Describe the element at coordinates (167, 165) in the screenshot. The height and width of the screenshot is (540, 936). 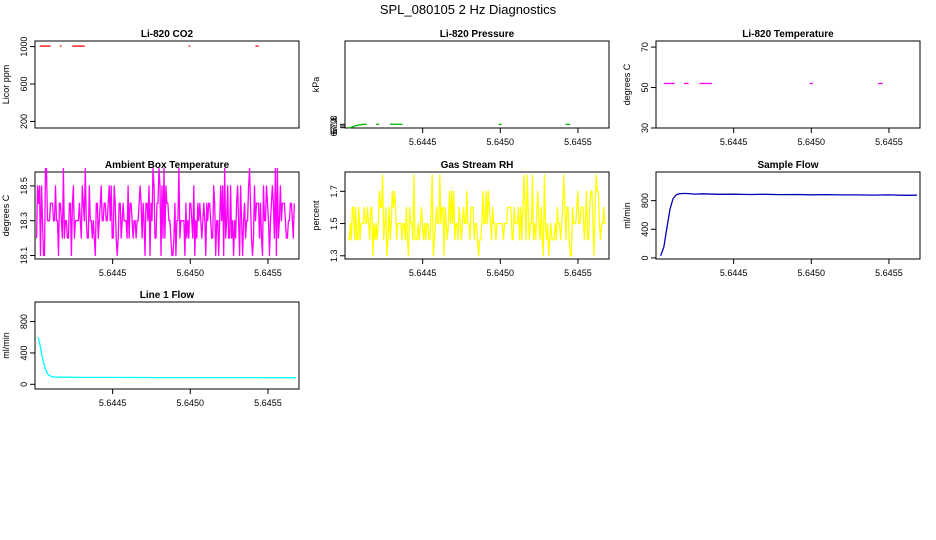
I see `chart-title: Ambient Box Temperature` at that location.